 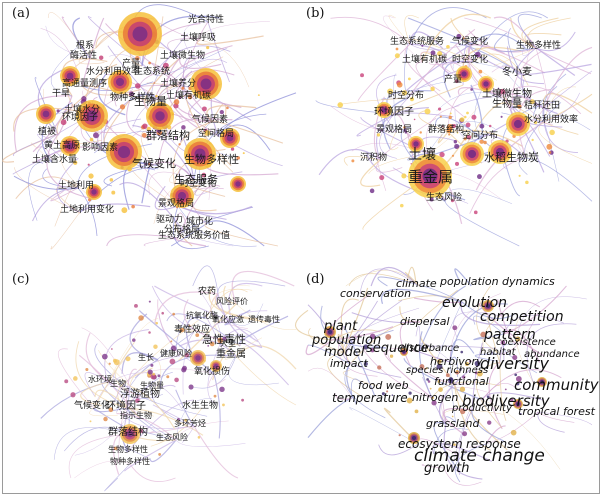 What do you see at coordinates (417, 42) in the screenshot?
I see `keyword-label: 生态系统服务` at bounding box center [417, 42].